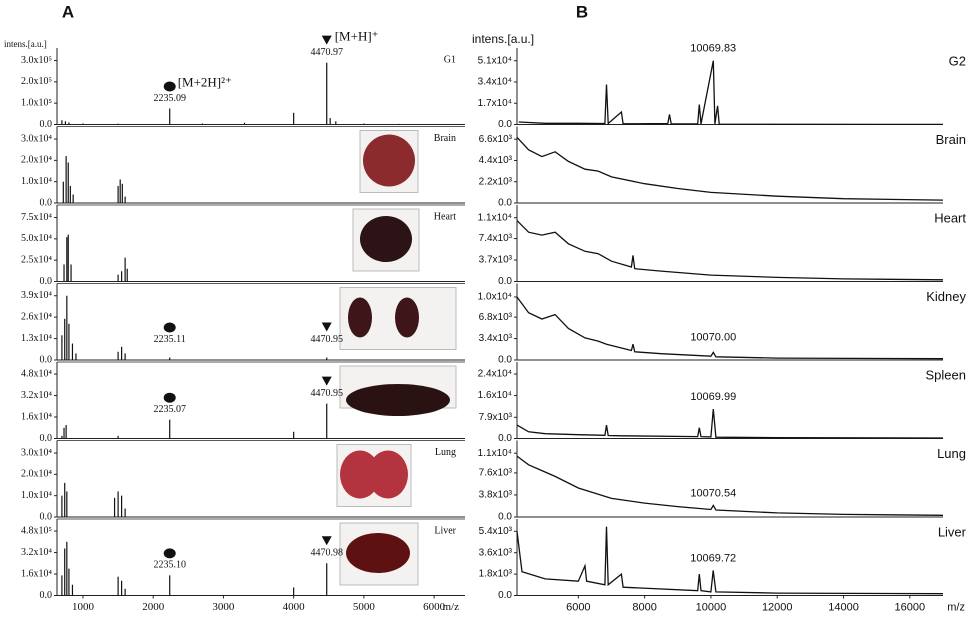 The image size is (975, 620). Describe the element at coordinates (496, 160) in the screenshot. I see `y-tick-label: 4.4x10³` at that location.